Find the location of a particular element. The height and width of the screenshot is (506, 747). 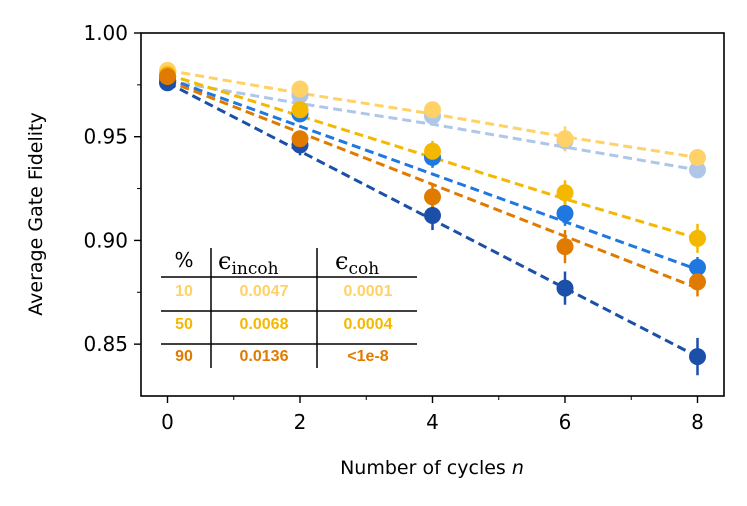

x-tick-label: 8 is located at coordinates (697, 422).